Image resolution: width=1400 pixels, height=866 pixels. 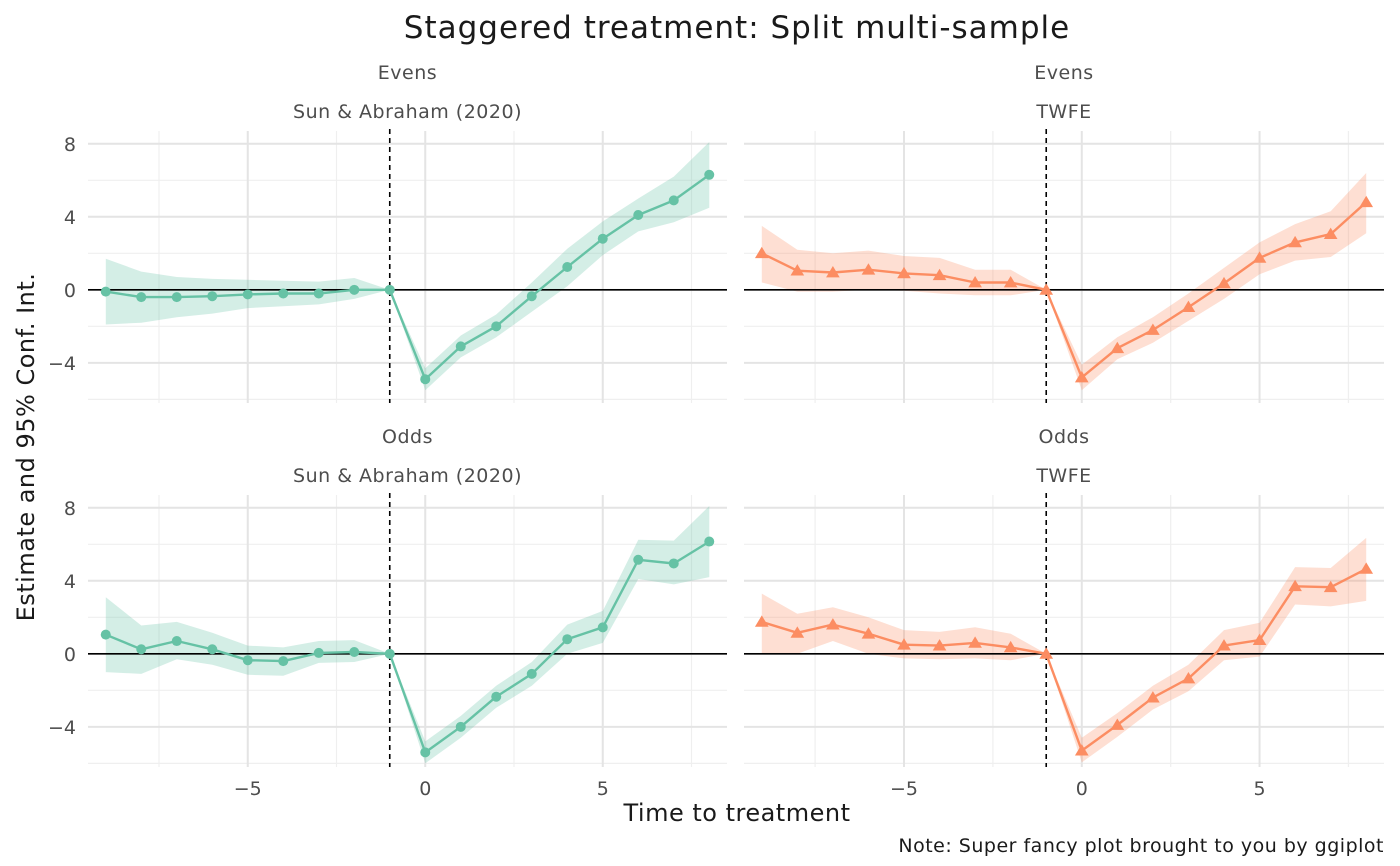 What do you see at coordinates (1063, 112) in the screenshot?
I see `strip-label-method: TWFE` at bounding box center [1063, 112].